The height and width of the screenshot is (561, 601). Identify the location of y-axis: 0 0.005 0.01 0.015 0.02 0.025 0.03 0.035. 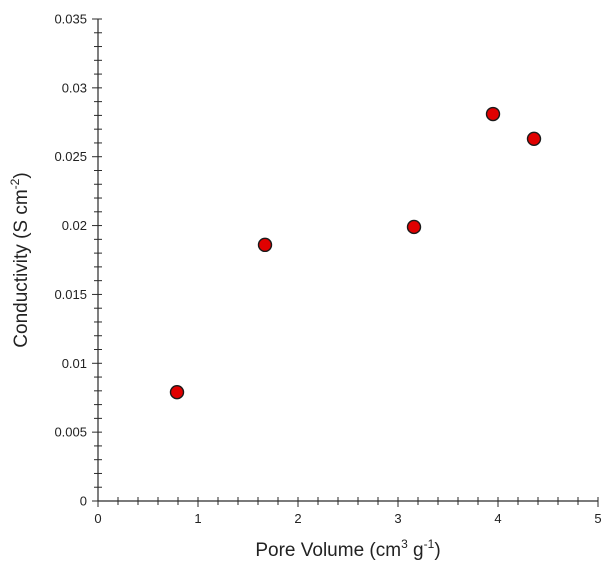
(78, 260).